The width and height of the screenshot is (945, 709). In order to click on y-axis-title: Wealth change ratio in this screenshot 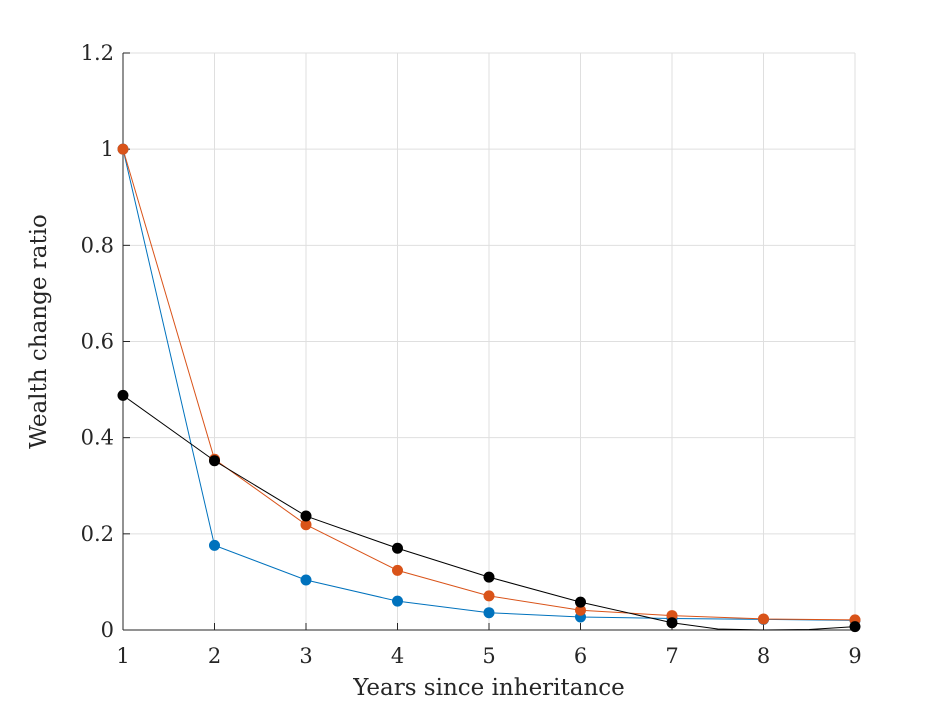, I will do `click(39, 331)`.